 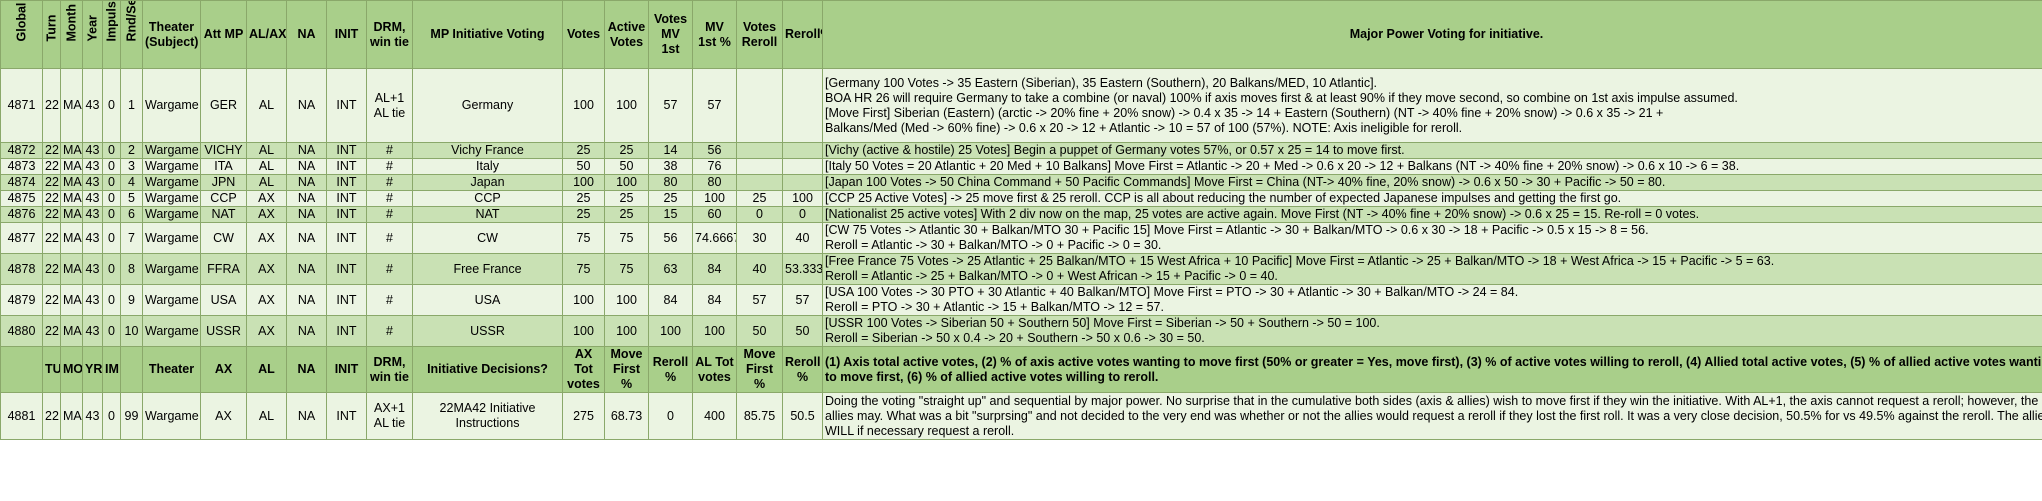 I want to click on cell-vr: 50, so click(x=759, y=331).